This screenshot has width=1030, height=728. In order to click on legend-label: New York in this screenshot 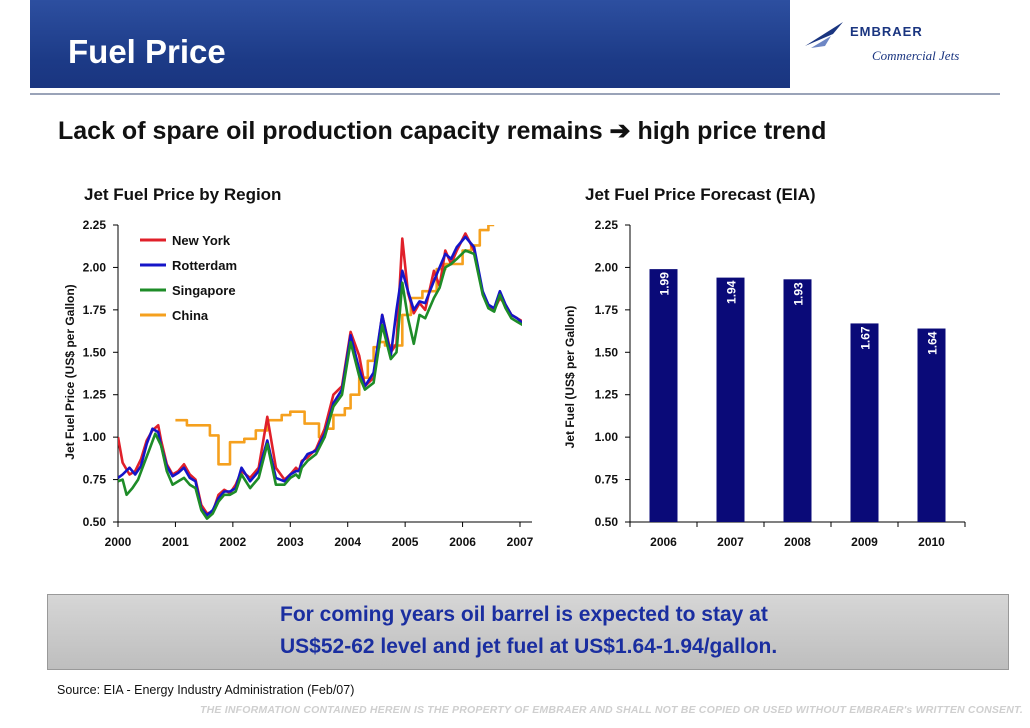, I will do `click(201, 240)`.